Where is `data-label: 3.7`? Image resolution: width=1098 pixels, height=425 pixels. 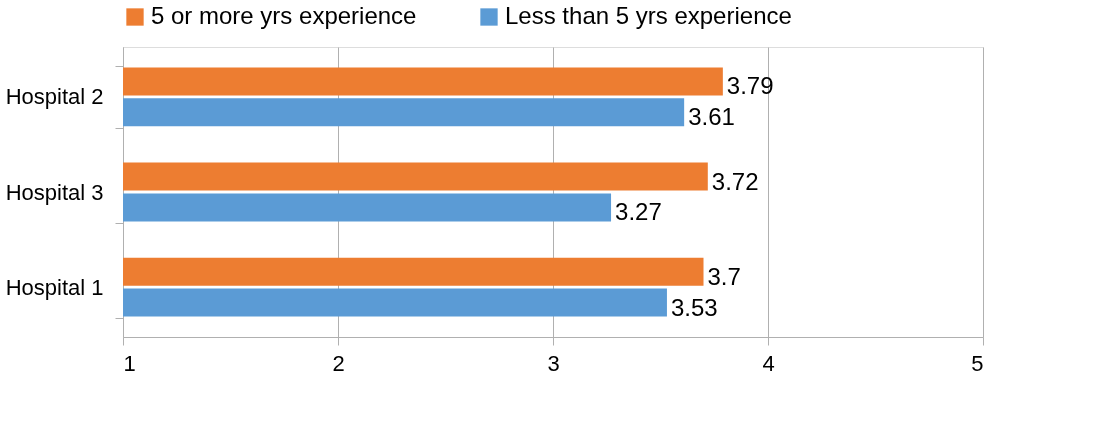
data-label: 3.7 is located at coordinates (724, 276).